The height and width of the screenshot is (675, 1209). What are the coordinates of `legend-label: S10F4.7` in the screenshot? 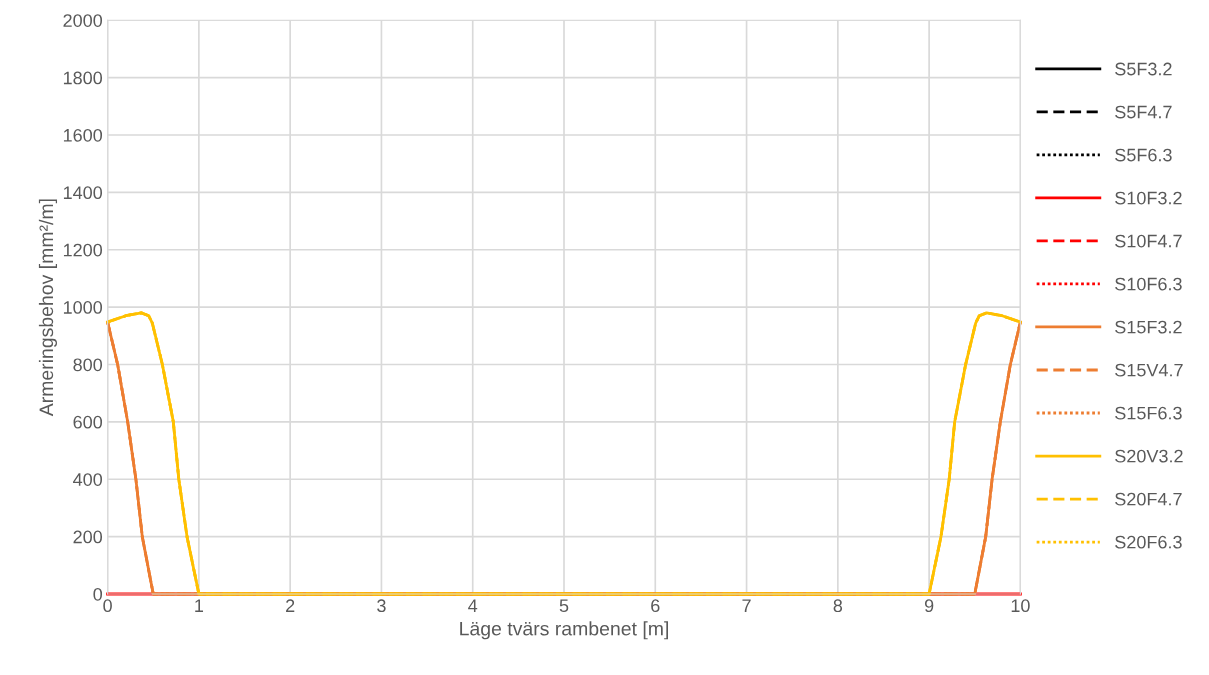 It's located at (1148, 241).